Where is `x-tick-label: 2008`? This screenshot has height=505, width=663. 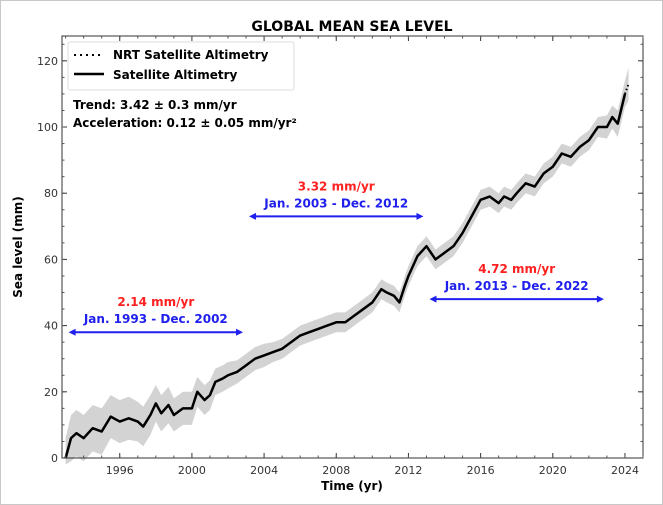
x-tick-label: 2008 is located at coordinates (336, 470).